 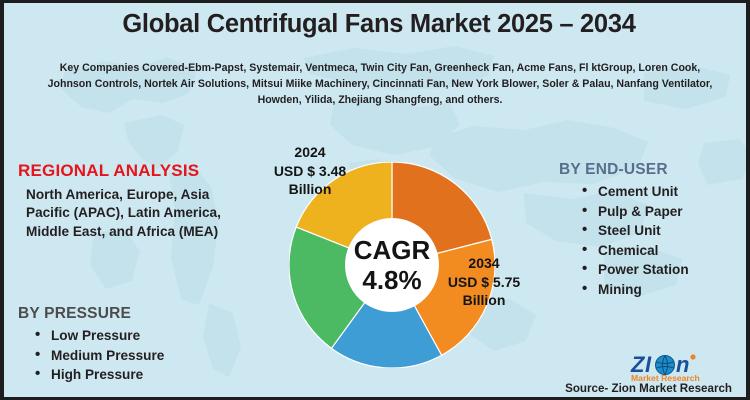 What do you see at coordinates (682, 364) in the screenshot?
I see `svg-text: n` at bounding box center [682, 364].